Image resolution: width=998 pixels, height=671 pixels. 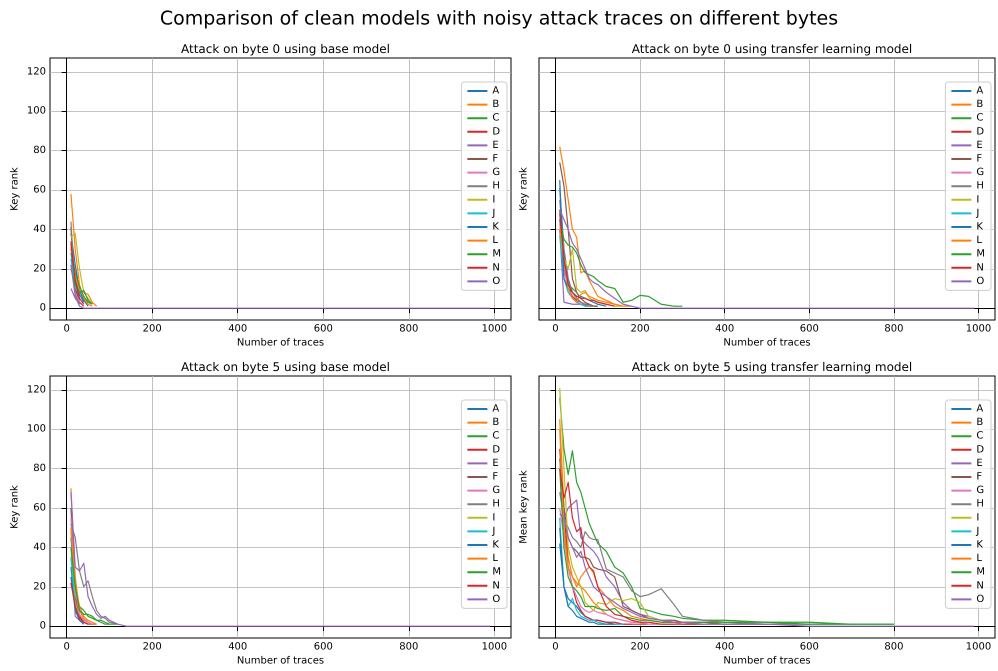 What do you see at coordinates (285, 367) in the screenshot?
I see `chart-title: Attack on byte 5 using base model` at bounding box center [285, 367].